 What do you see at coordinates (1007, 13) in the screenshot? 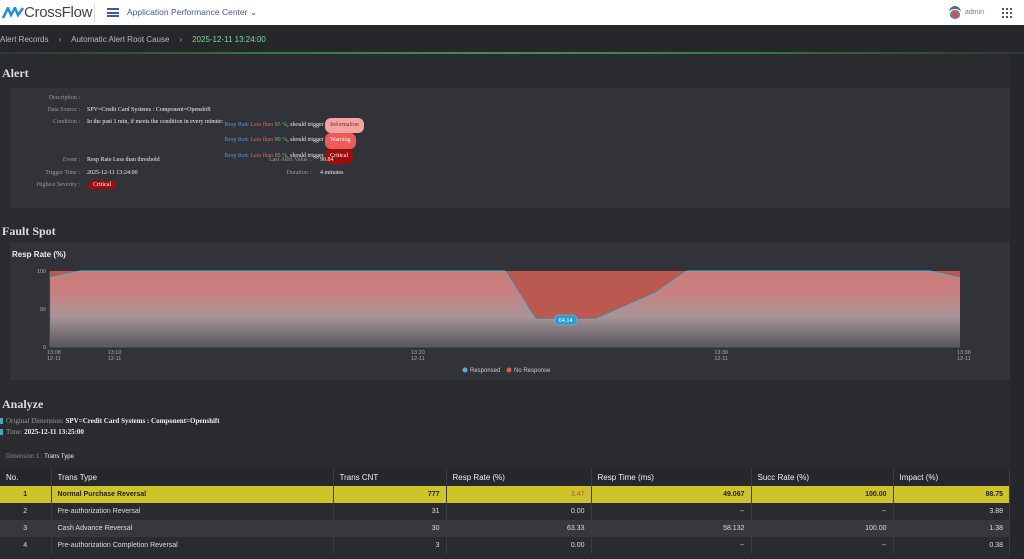
I see `apps-grid-icon` at bounding box center [1007, 13].